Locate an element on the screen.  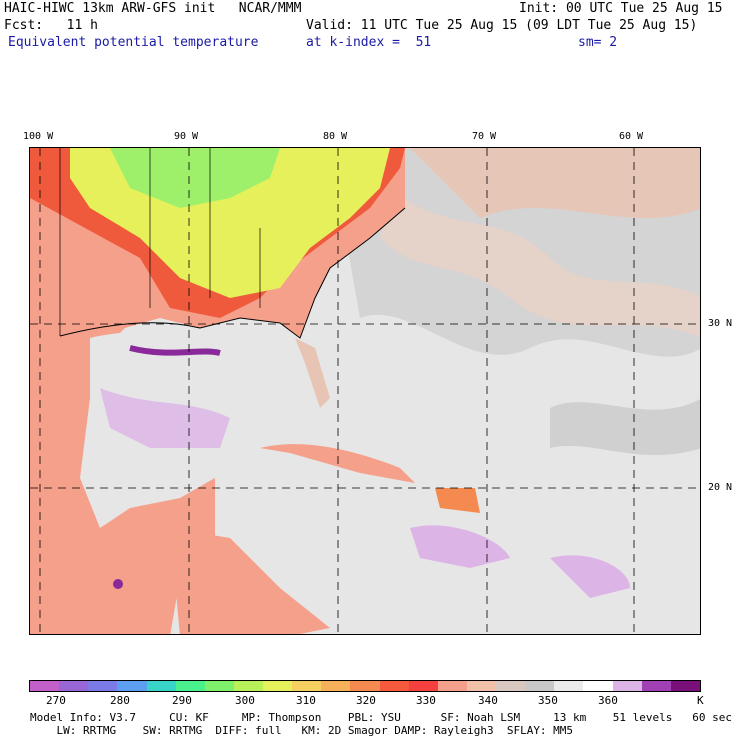
init-time: Init: 00 UTC Tue 25 Aug 15 is located at coordinates (621, 8).